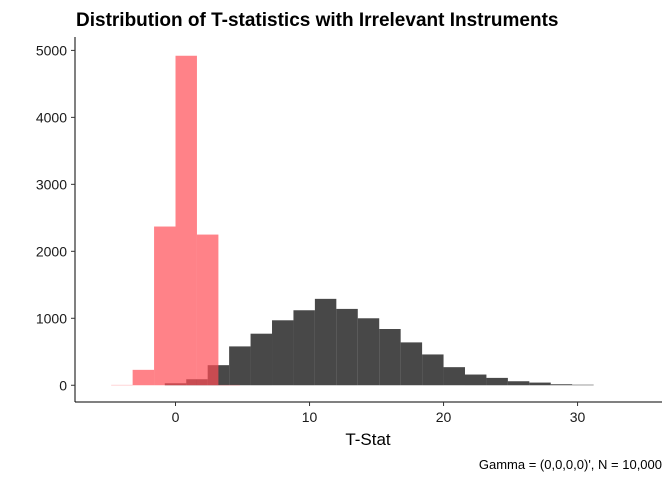 This screenshot has width=672, height=480. I want to click on y-tick-label: 4000, so click(51, 117).